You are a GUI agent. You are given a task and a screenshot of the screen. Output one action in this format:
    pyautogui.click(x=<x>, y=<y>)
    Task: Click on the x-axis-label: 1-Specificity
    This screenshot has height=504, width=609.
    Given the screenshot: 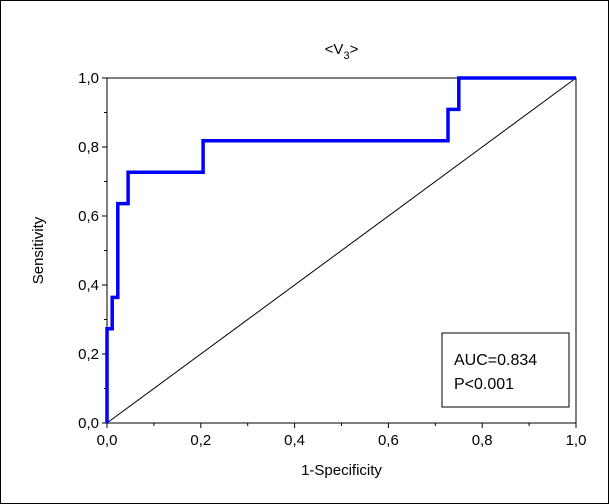 What is the action you would take?
    pyautogui.click(x=341, y=470)
    